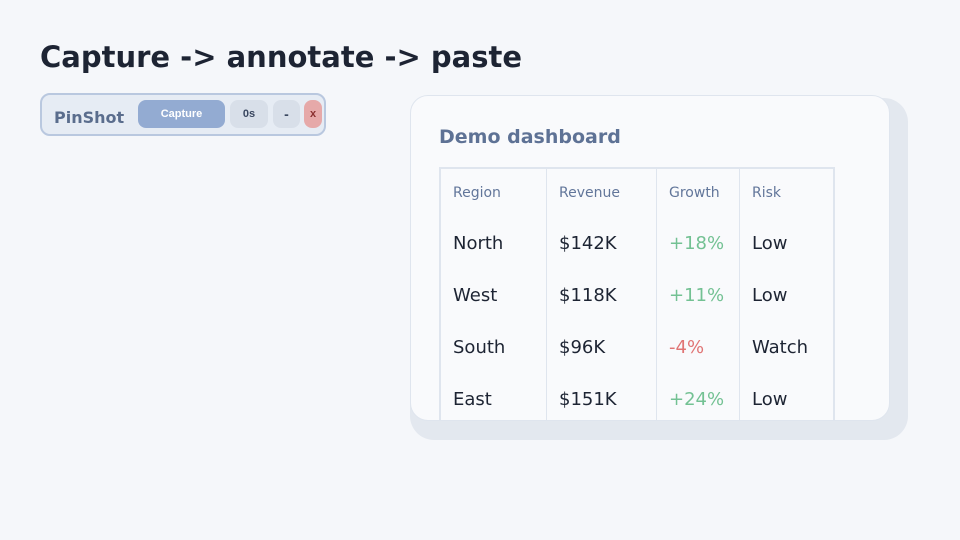 Image resolution: width=960 pixels, height=540 pixels. What do you see at coordinates (601, 243) in the screenshot?
I see `table-cell: $142K` at bounding box center [601, 243].